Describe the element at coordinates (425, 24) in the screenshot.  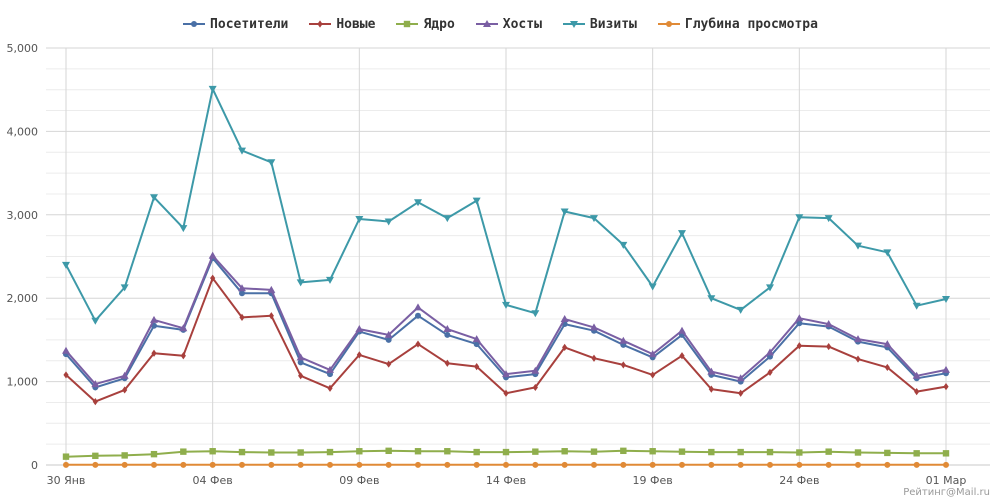
I see `legend-item: Ядро` at that location.